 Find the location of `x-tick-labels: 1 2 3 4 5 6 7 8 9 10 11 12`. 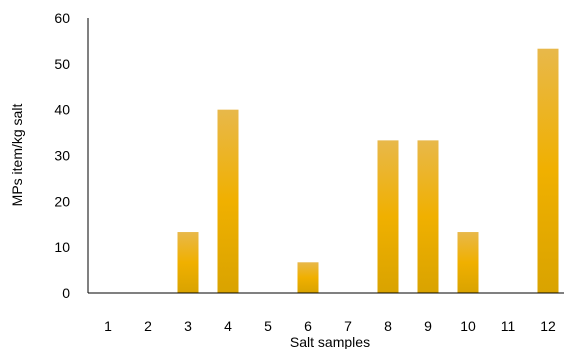

x-tick-labels: 1 2 3 4 5 6 7 8 9 10 11 12 is located at coordinates (330, 326).